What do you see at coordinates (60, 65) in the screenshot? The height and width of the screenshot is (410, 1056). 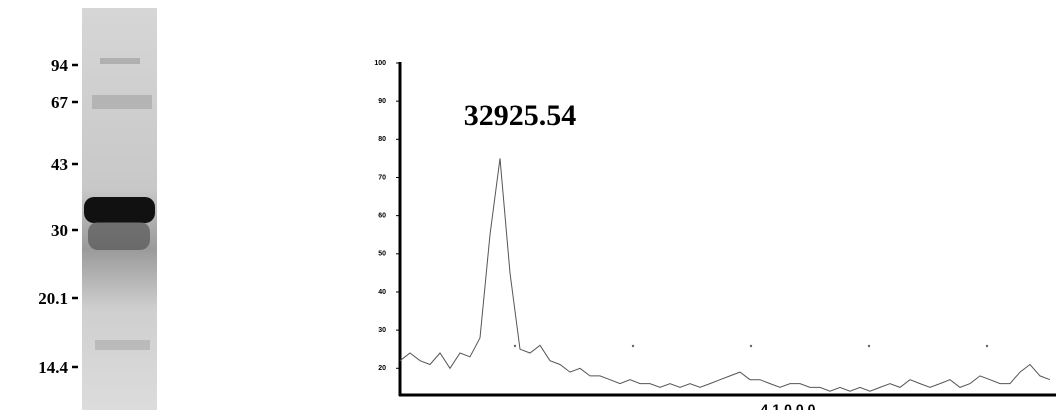 I see `marker-label: 94` at bounding box center [60, 65].